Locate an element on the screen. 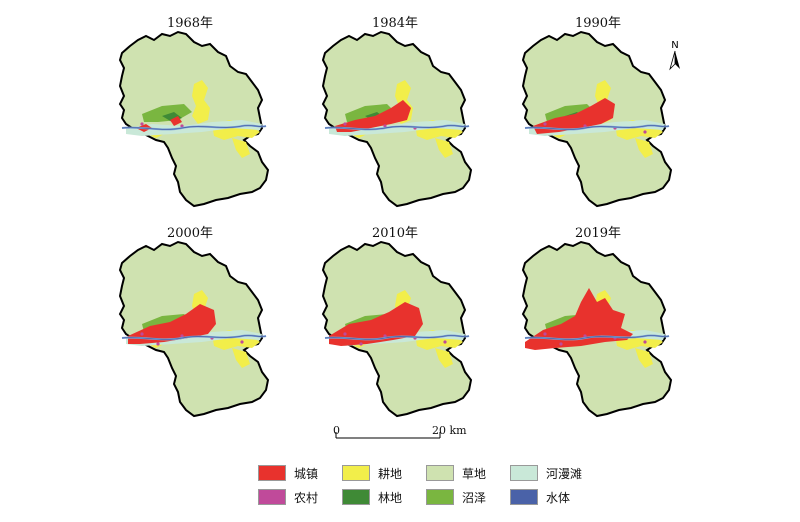  legend-item-marsh: 沼泽 is located at coordinates (456, 497).